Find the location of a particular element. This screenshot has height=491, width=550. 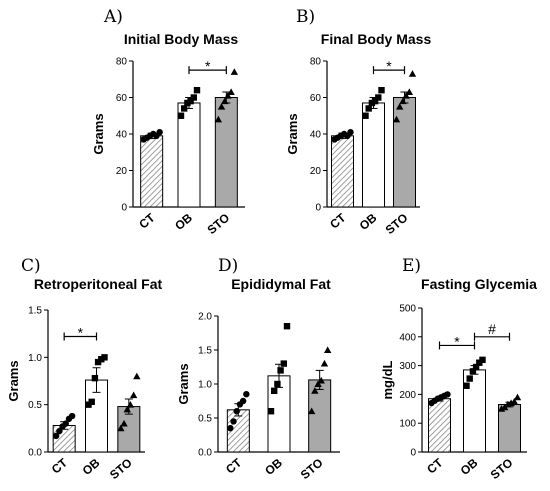

significance-label: # is located at coordinates (492, 329).